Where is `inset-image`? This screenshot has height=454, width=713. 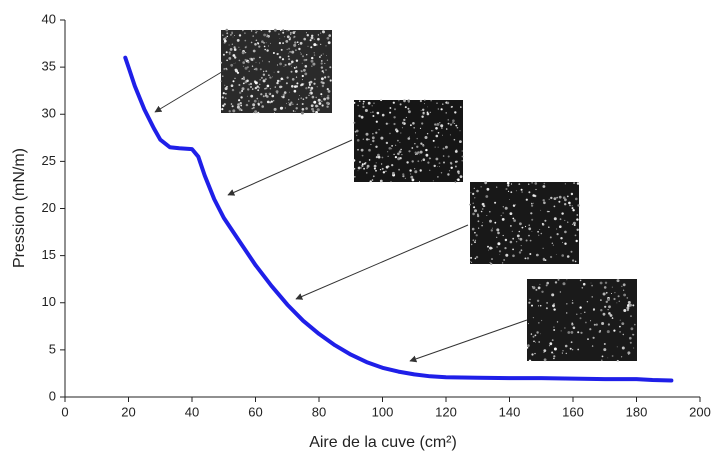 inset-image is located at coordinates (524, 223).